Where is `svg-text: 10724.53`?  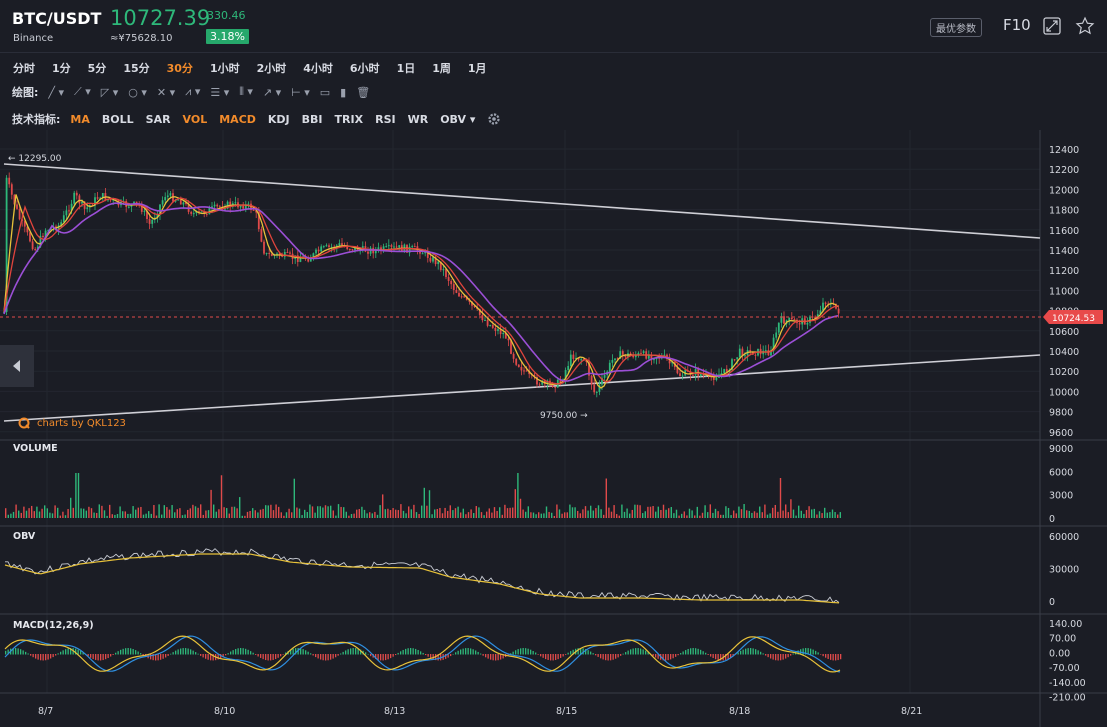 svg-text: 10724.53 is located at coordinates (1073, 319).